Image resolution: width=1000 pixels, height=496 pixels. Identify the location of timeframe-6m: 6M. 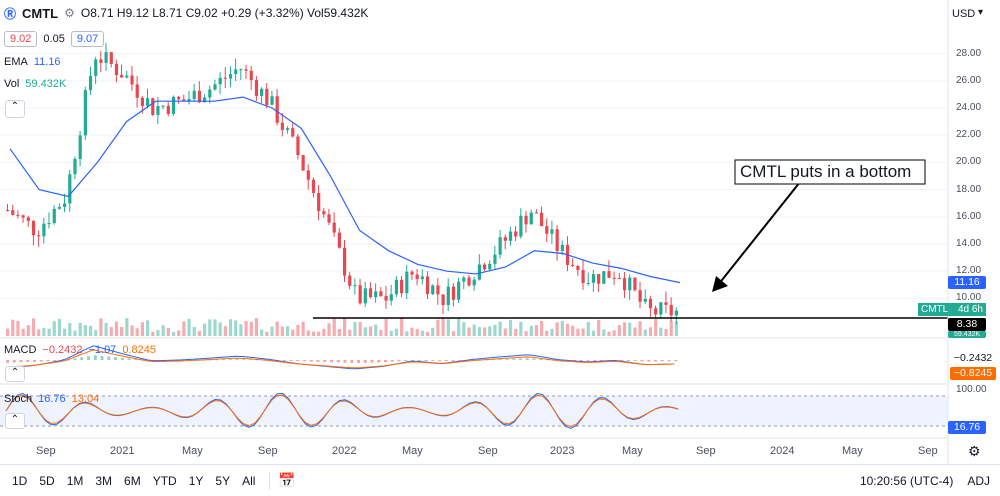
(132, 480).